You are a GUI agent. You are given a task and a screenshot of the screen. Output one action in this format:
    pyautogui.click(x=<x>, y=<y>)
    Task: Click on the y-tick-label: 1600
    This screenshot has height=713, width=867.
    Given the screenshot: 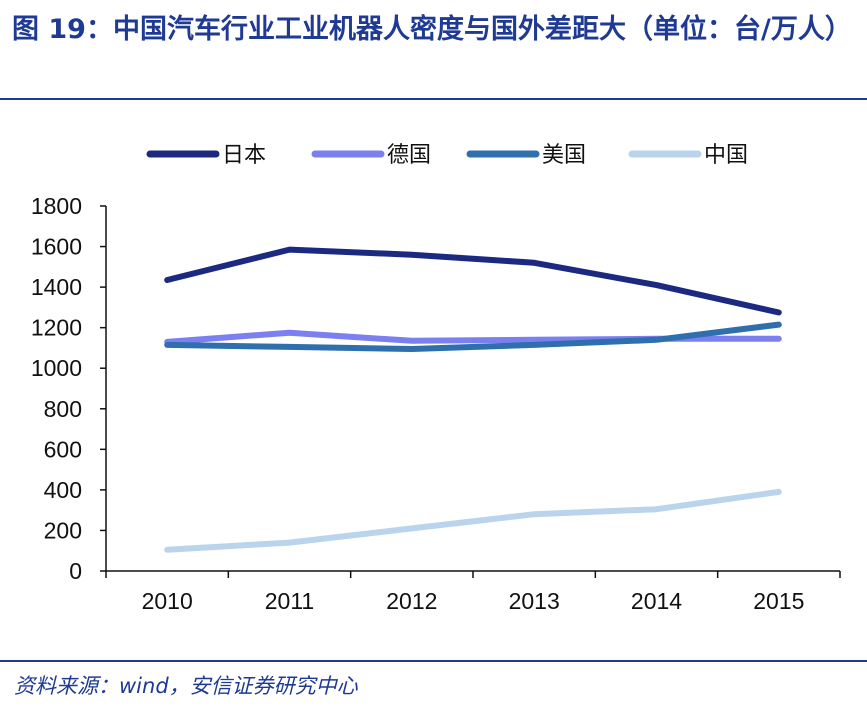 What is the action you would take?
    pyautogui.click(x=56, y=247)
    